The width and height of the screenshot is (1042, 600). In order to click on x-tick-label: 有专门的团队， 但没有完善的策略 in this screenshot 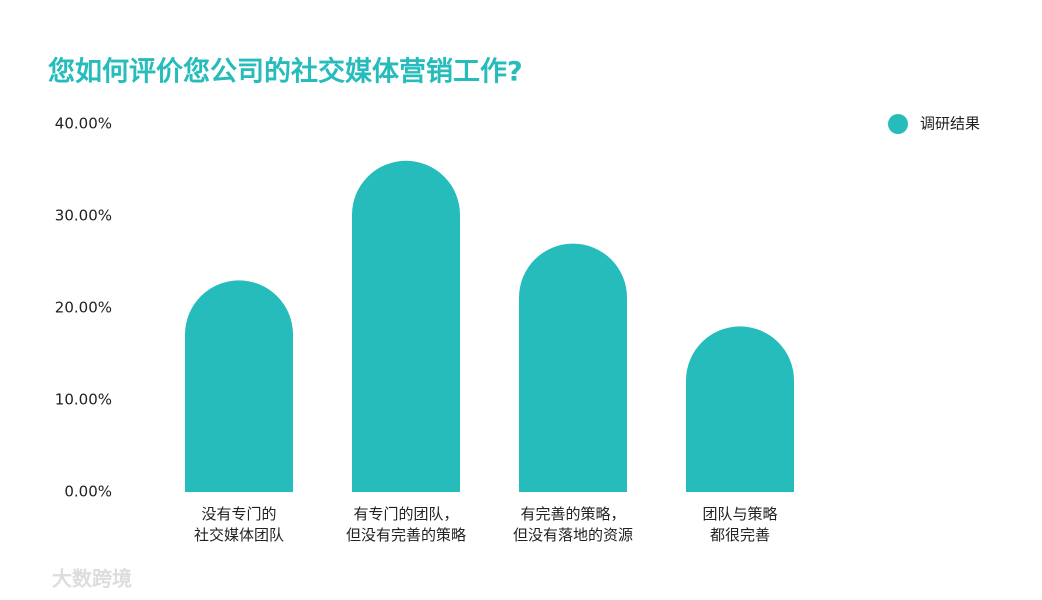, I will do `click(405, 524)`.